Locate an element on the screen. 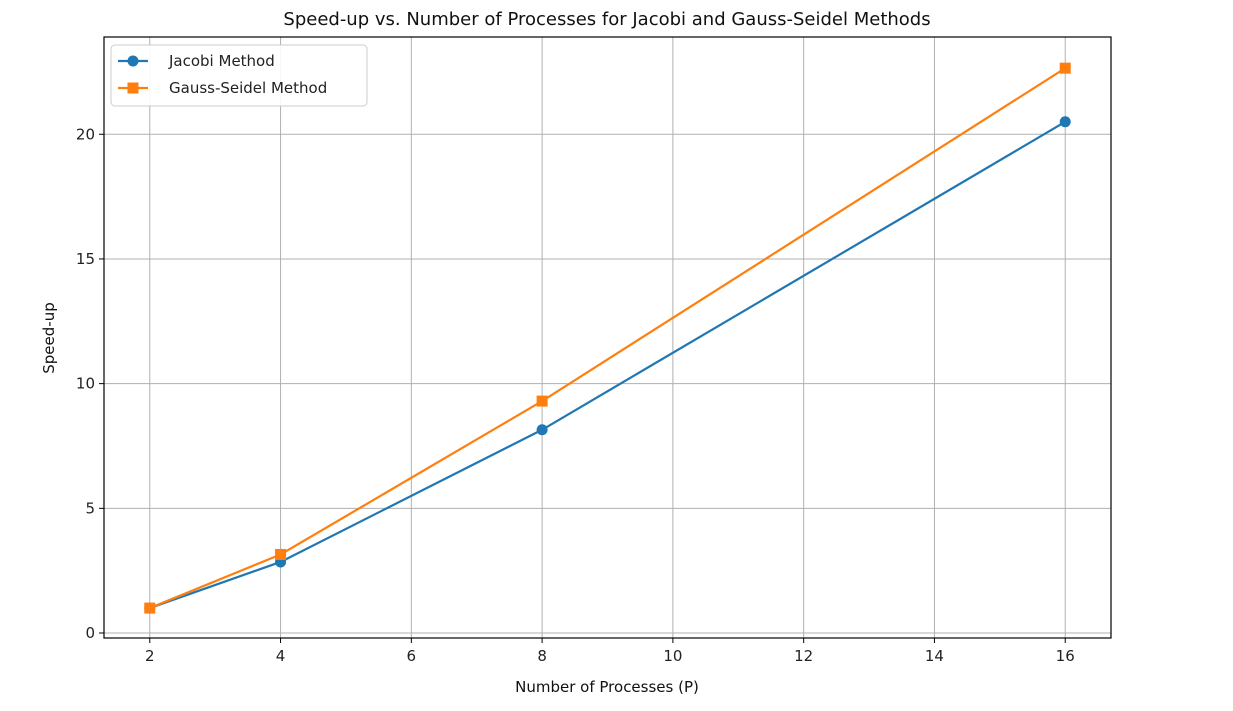  x-tick-label: 6 is located at coordinates (412, 656).